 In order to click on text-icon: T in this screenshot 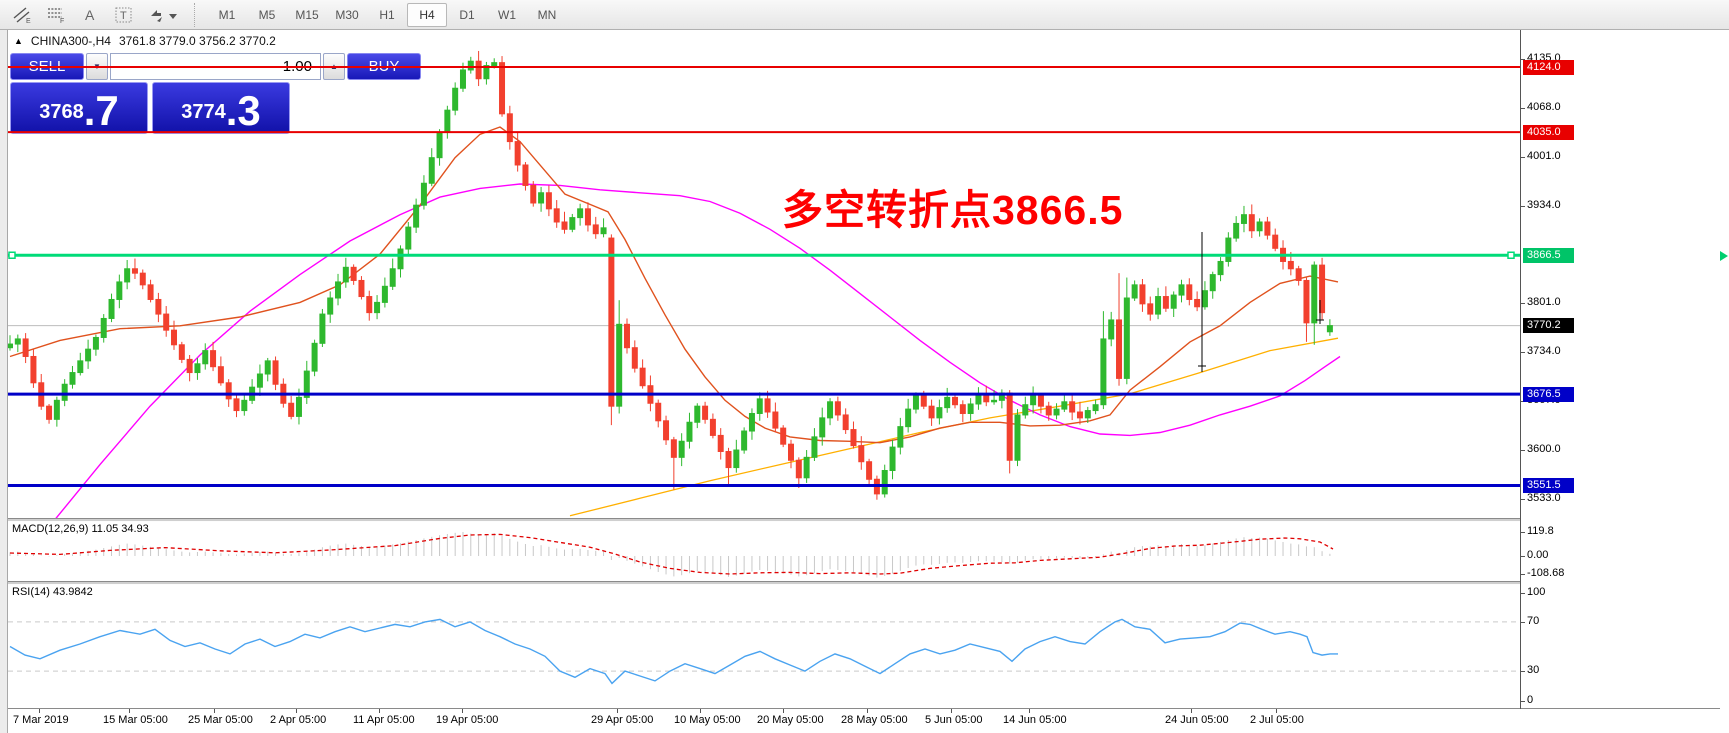, I will do `click(124, 15)`.